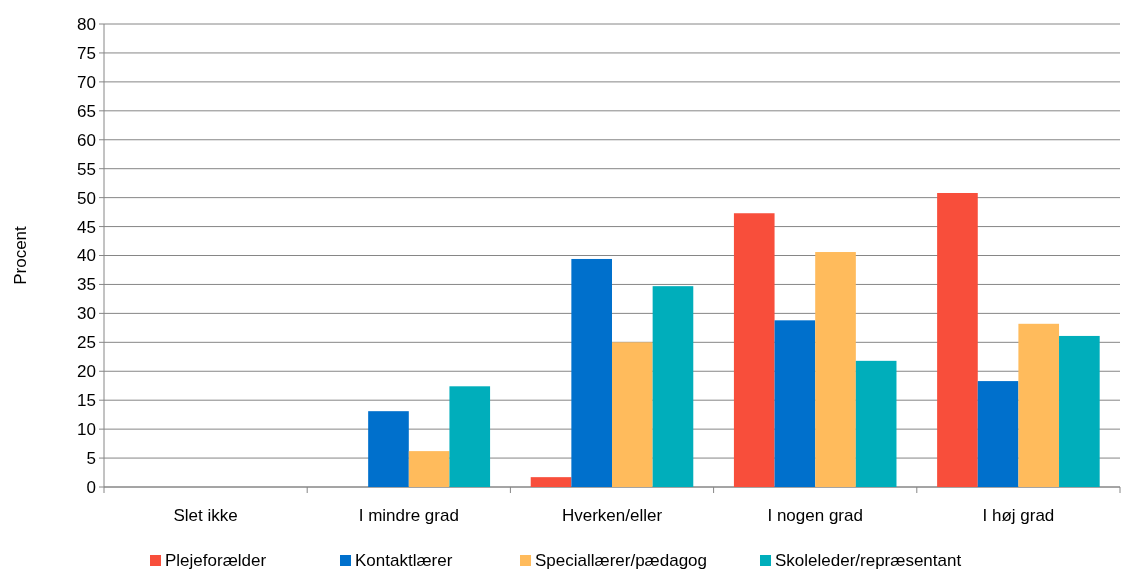  What do you see at coordinates (868, 560) in the screenshot?
I see `legend-label: Skoleleder/repræsentant` at bounding box center [868, 560].